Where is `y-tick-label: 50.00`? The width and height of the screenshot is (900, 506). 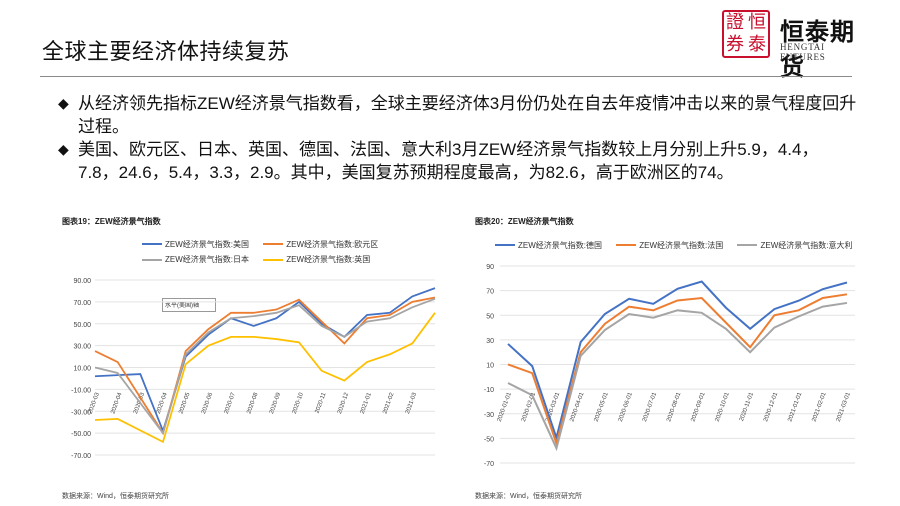
y-tick-label: 50.00 is located at coordinates (82, 325).